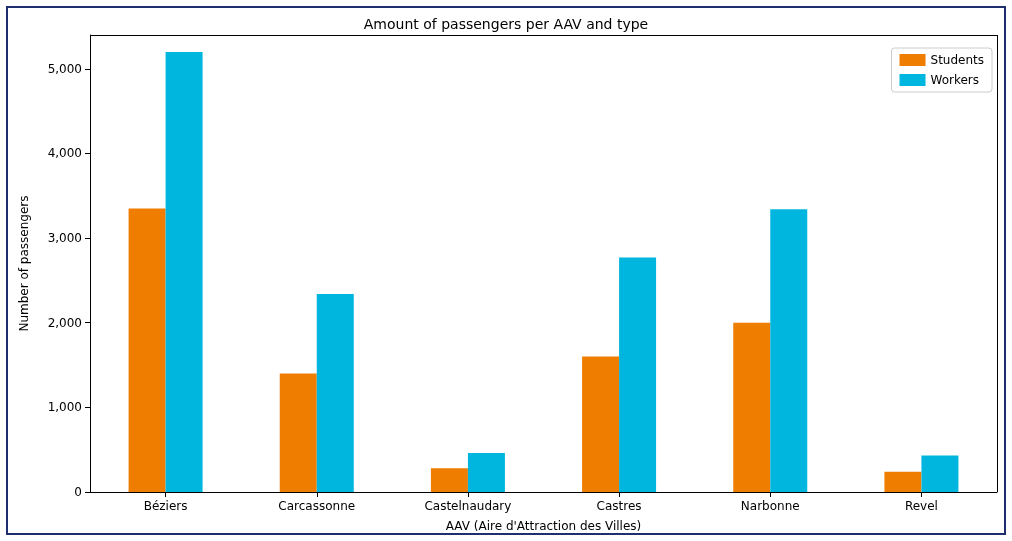  What do you see at coordinates (955, 80) in the screenshot?
I see `legend-label: Workers` at bounding box center [955, 80].